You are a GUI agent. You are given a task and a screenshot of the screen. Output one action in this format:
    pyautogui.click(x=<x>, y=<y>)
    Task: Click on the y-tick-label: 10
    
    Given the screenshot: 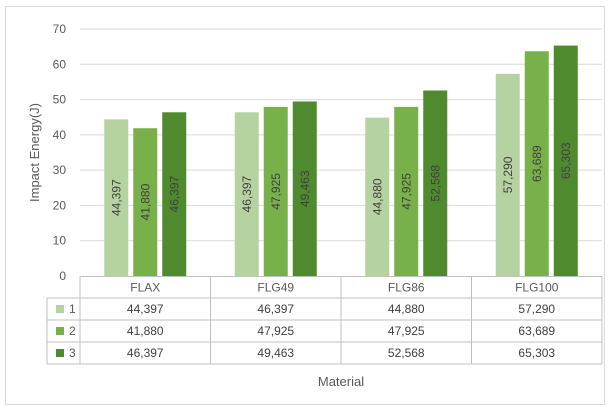 What is the action you would take?
    pyautogui.click(x=60, y=241)
    